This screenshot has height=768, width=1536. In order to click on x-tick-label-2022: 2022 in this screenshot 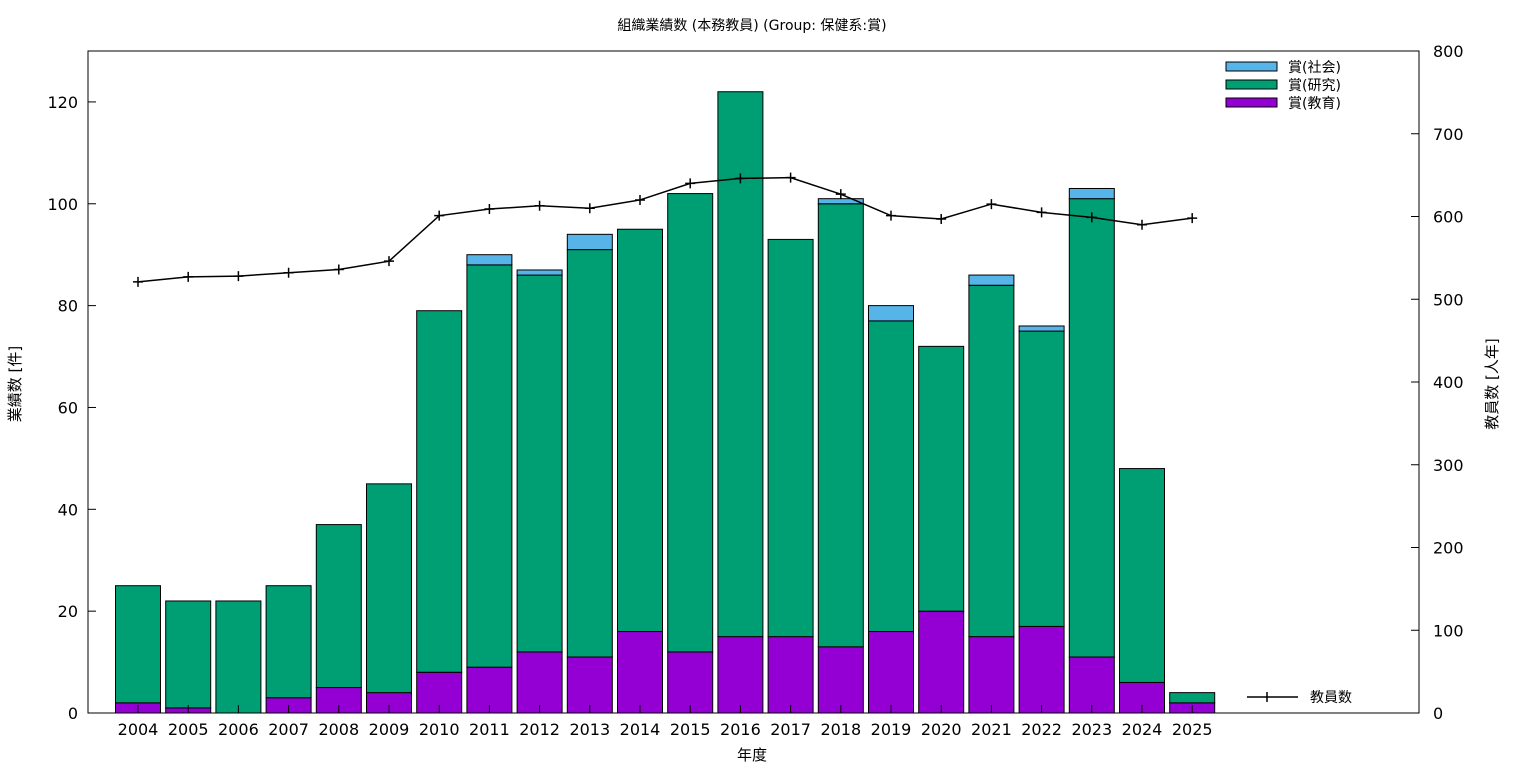, I will do `click(1041, 729)`.